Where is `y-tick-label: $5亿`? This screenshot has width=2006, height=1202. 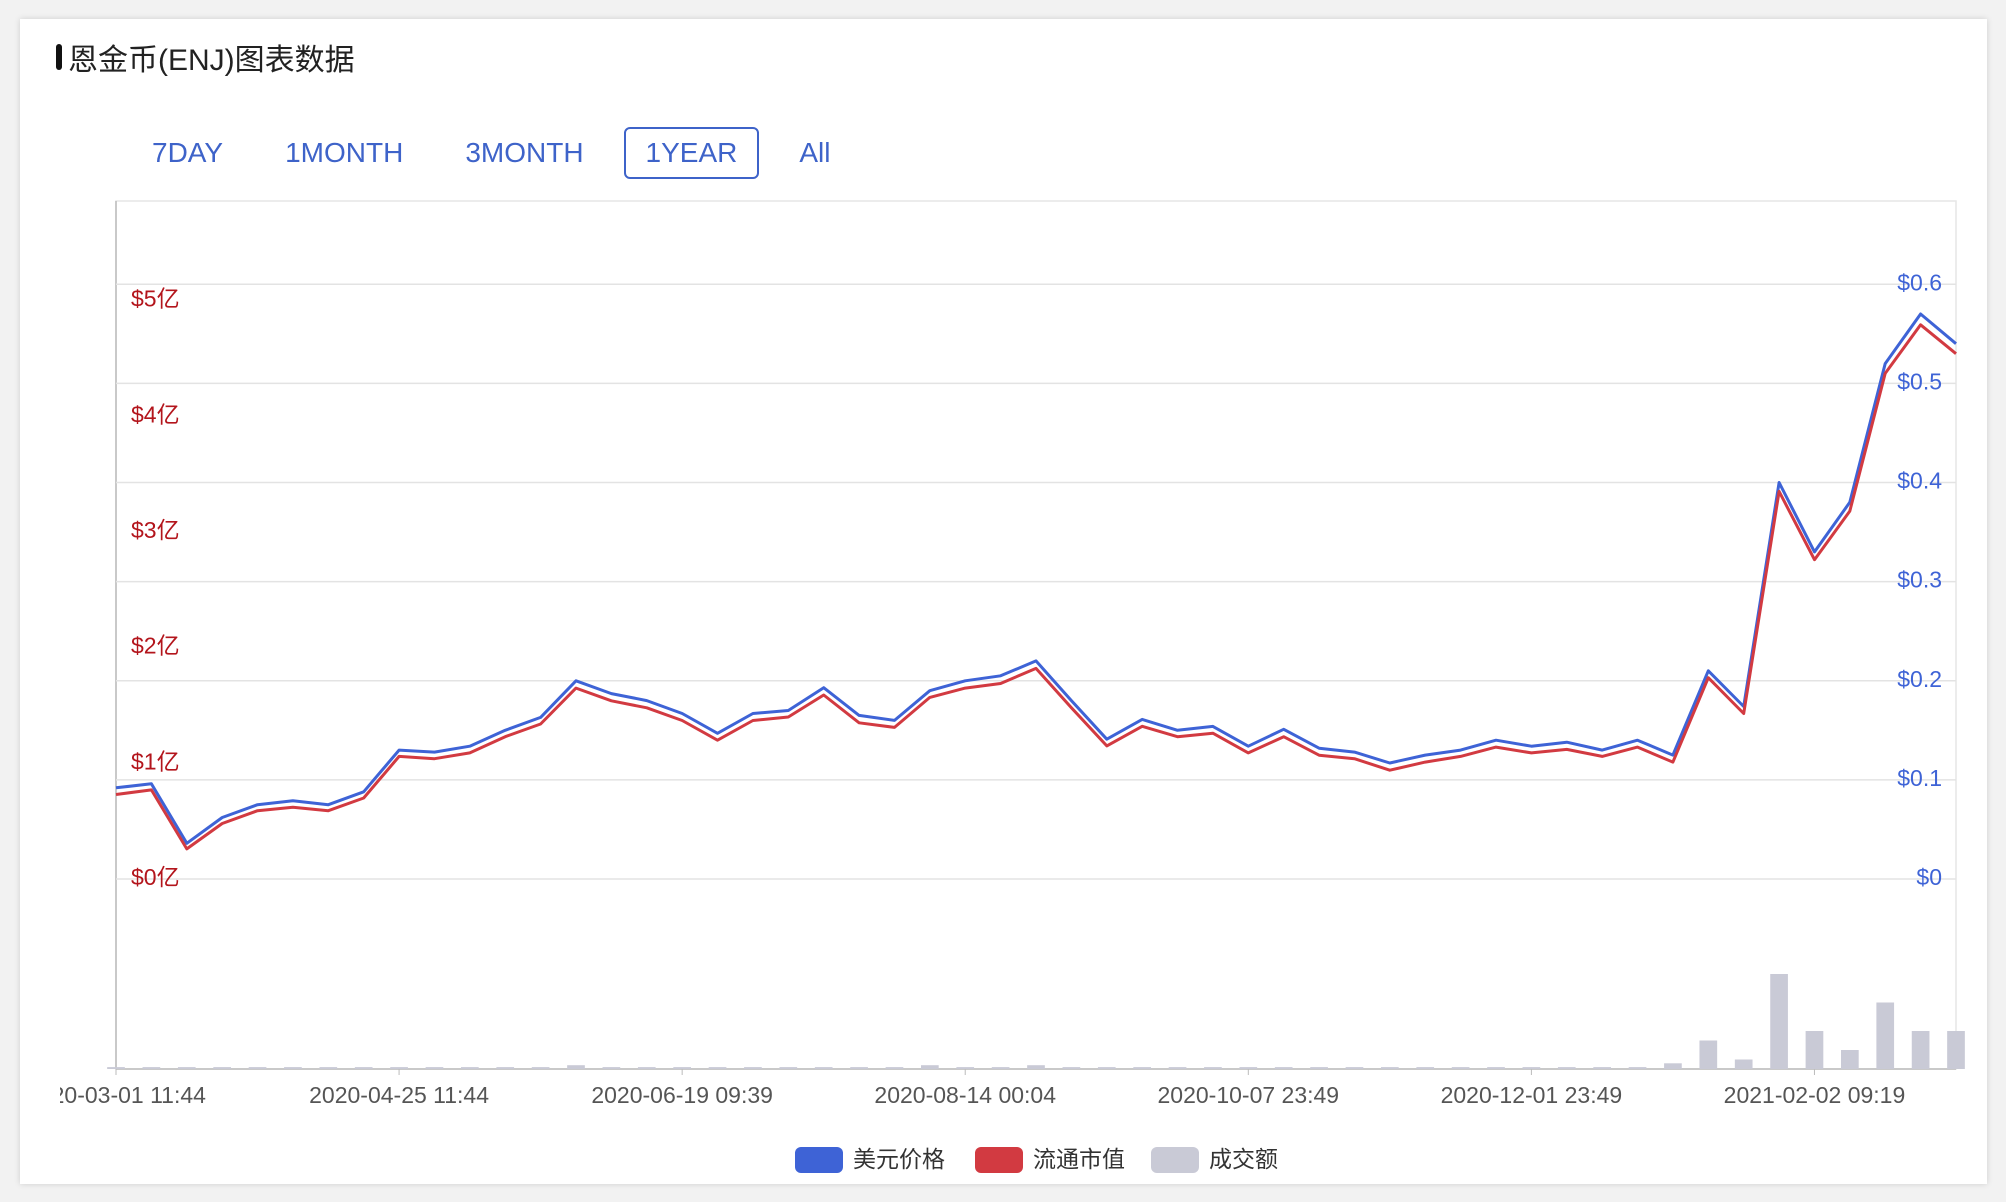
y-tick-label: $5亿 is located at coordinates (155, 299).